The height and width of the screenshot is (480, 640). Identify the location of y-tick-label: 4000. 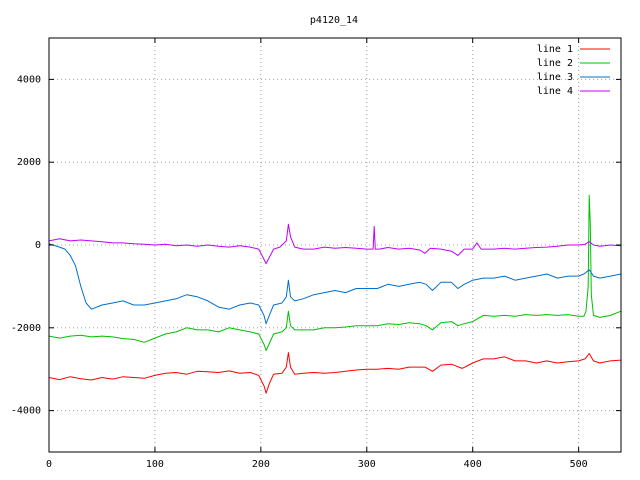
(29, 79).